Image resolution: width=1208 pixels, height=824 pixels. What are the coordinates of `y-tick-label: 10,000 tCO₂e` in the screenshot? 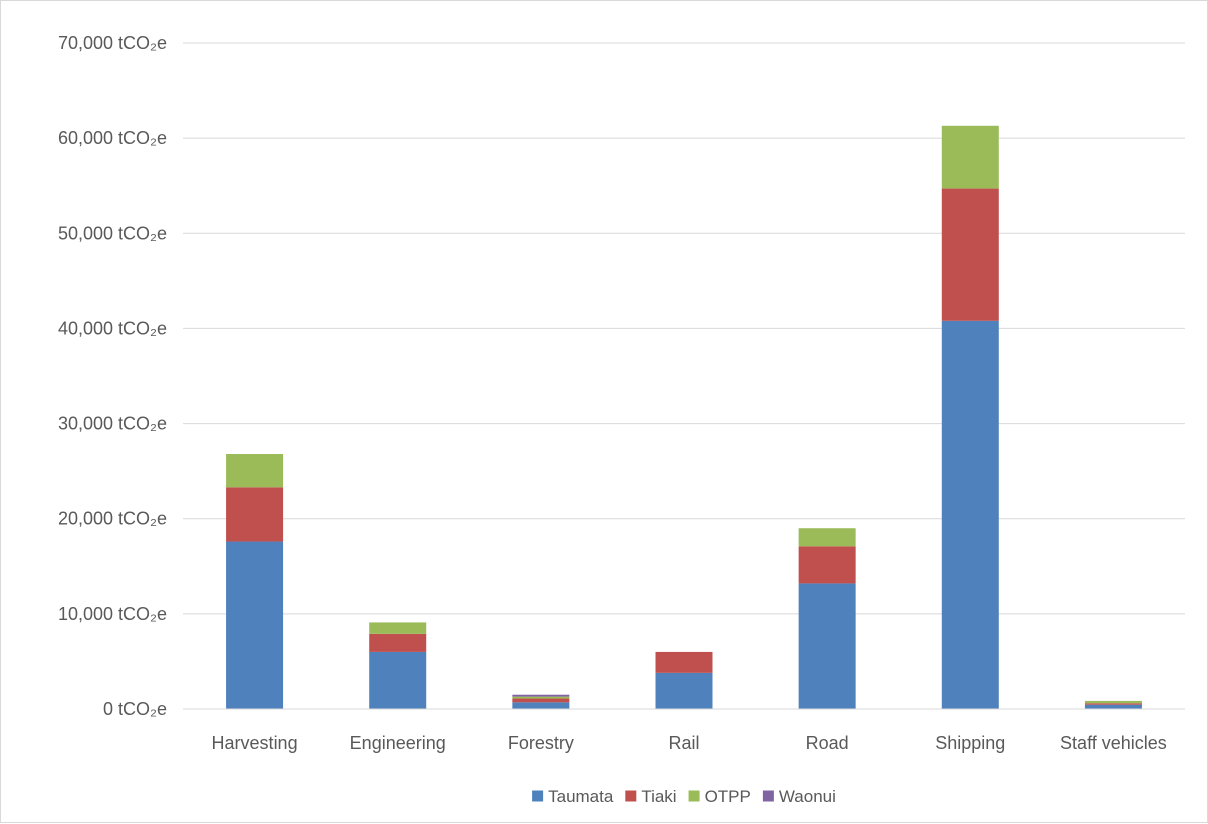 It's located at (112, 614).